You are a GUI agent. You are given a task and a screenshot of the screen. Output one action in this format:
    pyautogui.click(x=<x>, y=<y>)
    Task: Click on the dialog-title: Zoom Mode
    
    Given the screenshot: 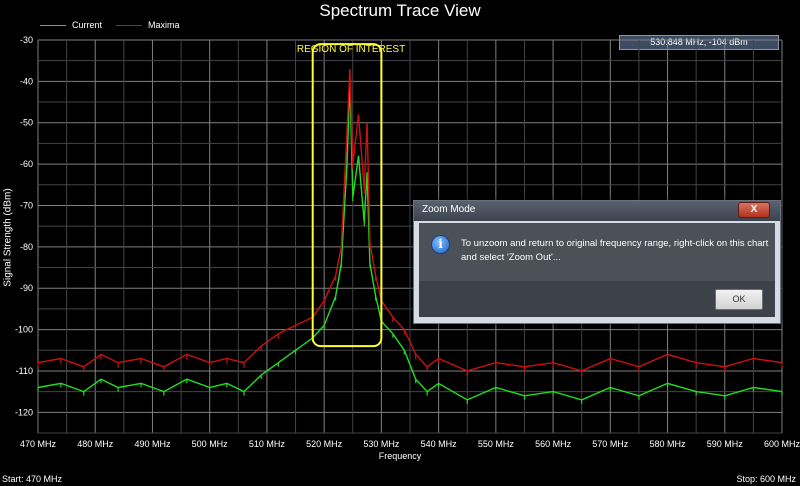 What is the action you would take?
    pyautogui.click(x=449, y=209)
    